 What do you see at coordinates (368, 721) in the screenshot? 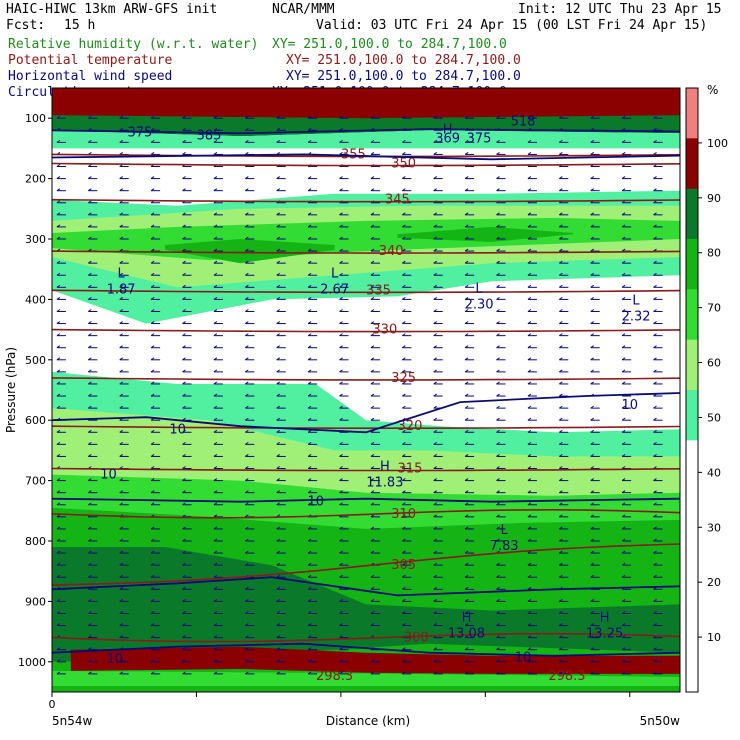
I see `x-axis-label: Distance (km)` at bounding box center [368, 721].